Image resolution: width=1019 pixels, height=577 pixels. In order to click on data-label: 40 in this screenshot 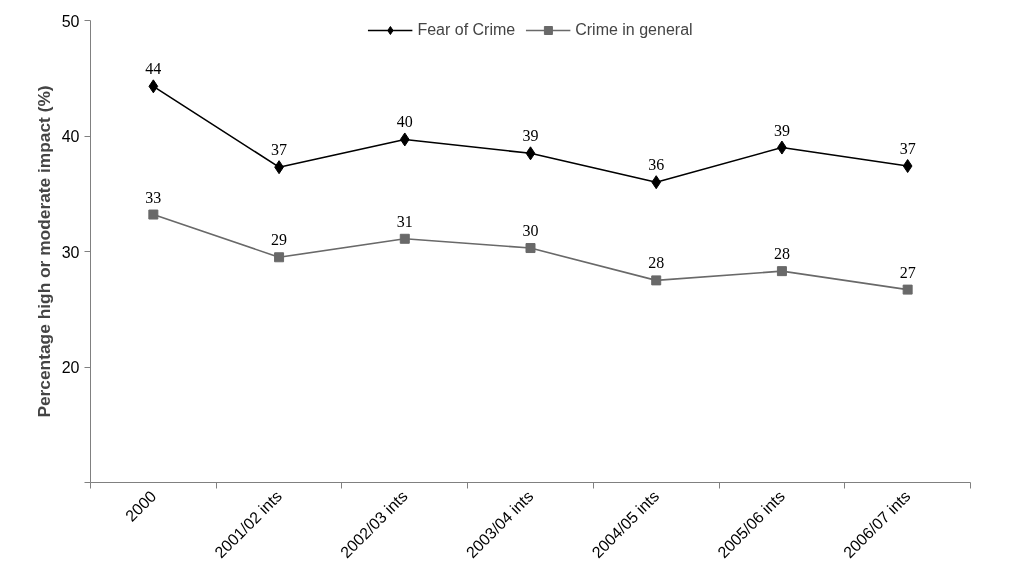, I will do `click(404, 122)`.